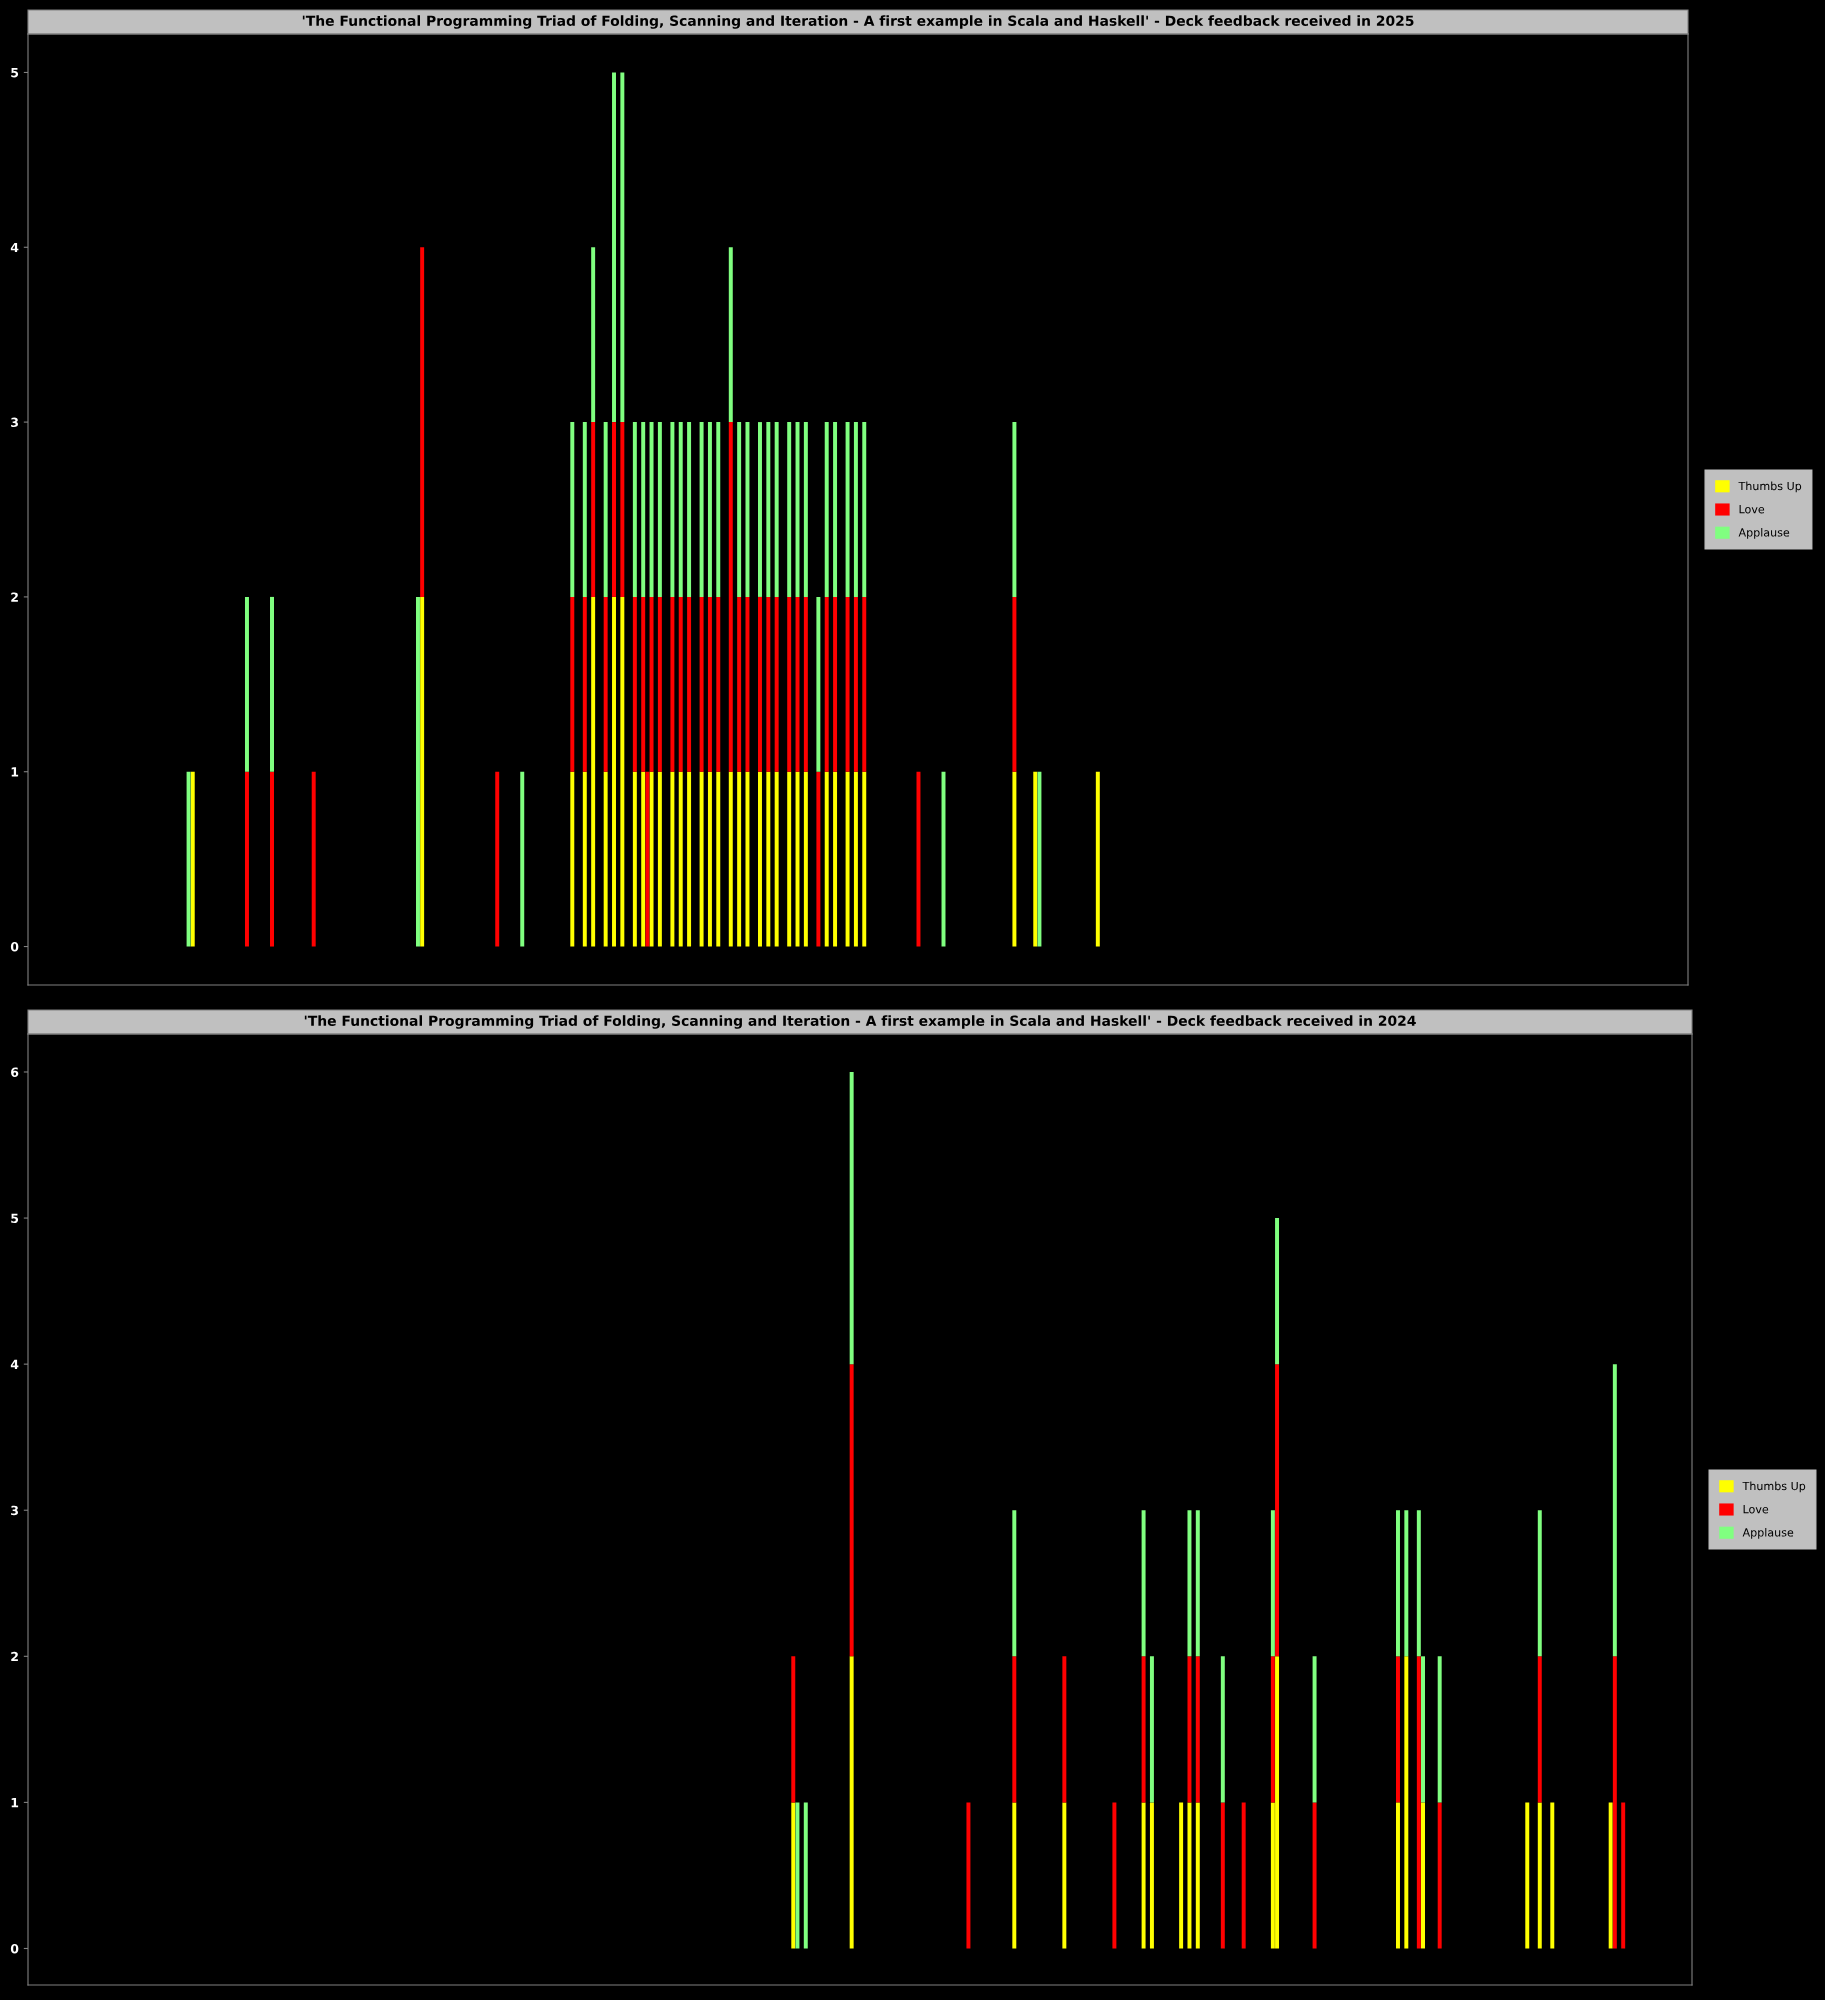  What do you see at coordinates (1770, 487) in the screenshot?
I see `legend-label: Thumbs Up` at bounding box center [1770, 487].